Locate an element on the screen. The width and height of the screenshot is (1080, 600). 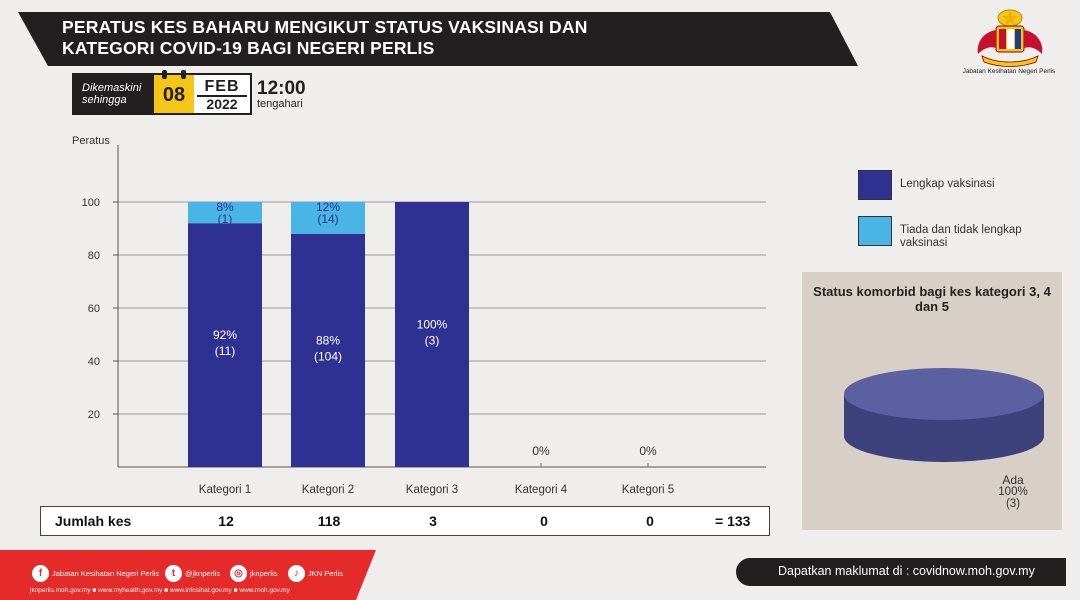
legend-swatch-incomplete is located at coordinates (875, 231).